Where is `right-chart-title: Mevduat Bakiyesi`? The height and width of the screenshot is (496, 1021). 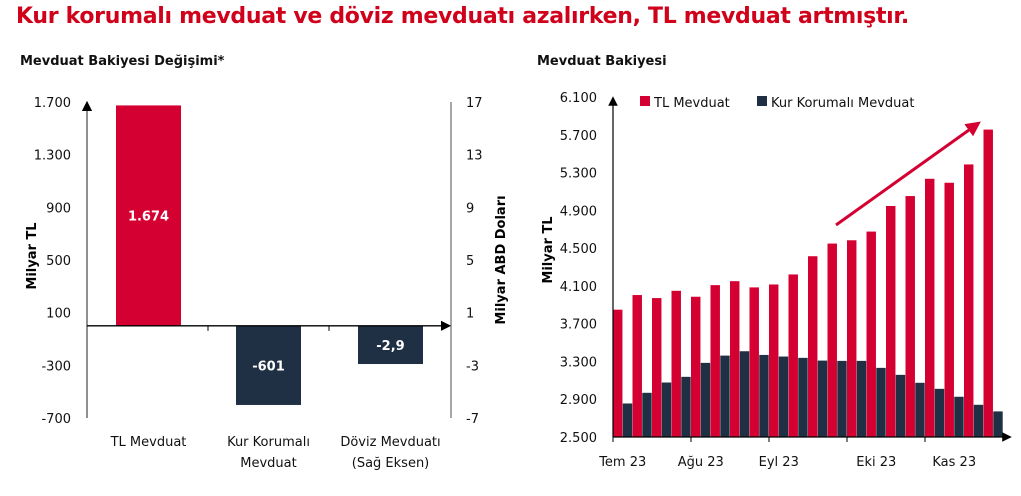 right-chart-title: Mevduat Bakiyesi is located at coordinates (602, 61).